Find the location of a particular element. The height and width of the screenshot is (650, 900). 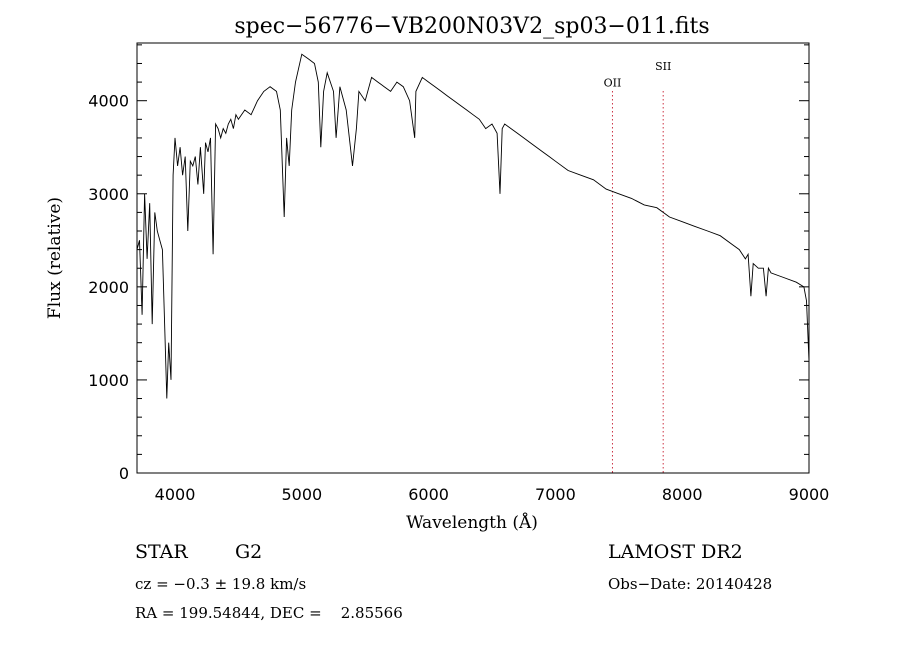

object-class: STAR is located at coordinates (161, 552).